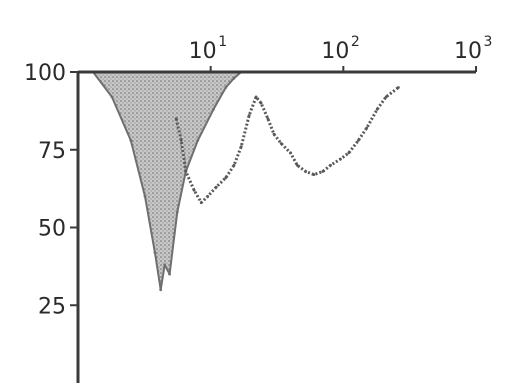 This screenshot has height=383, width=510. Describe the element at coordinates (45, 73) in the screenshot. I see `y-tick-label: 100` at that location.